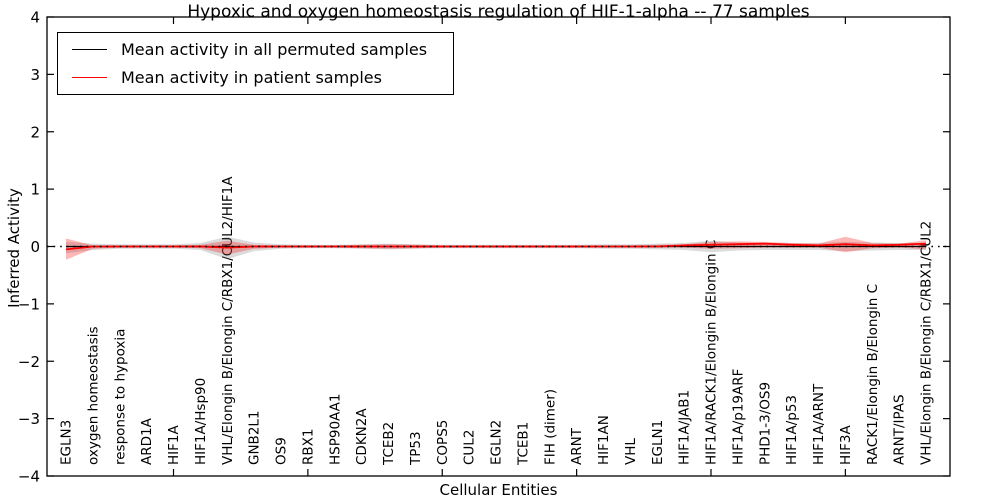 This screenshot has height=500, width=1000. I want to click on x-tick-label: ARNT/IPAS, so click(900, 429).